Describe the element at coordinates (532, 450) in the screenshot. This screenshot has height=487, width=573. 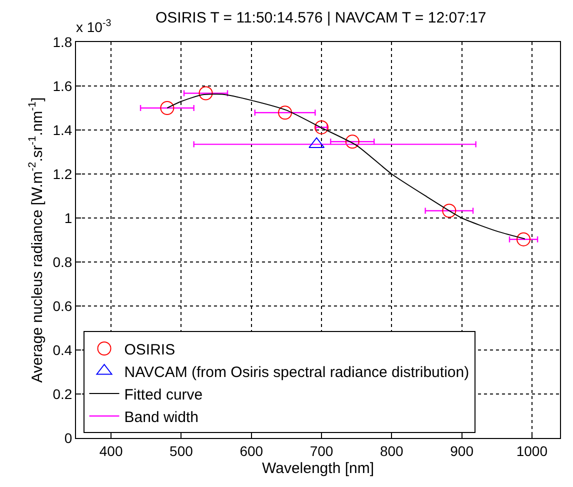
I see `x-tick-label: 1000` at that location.